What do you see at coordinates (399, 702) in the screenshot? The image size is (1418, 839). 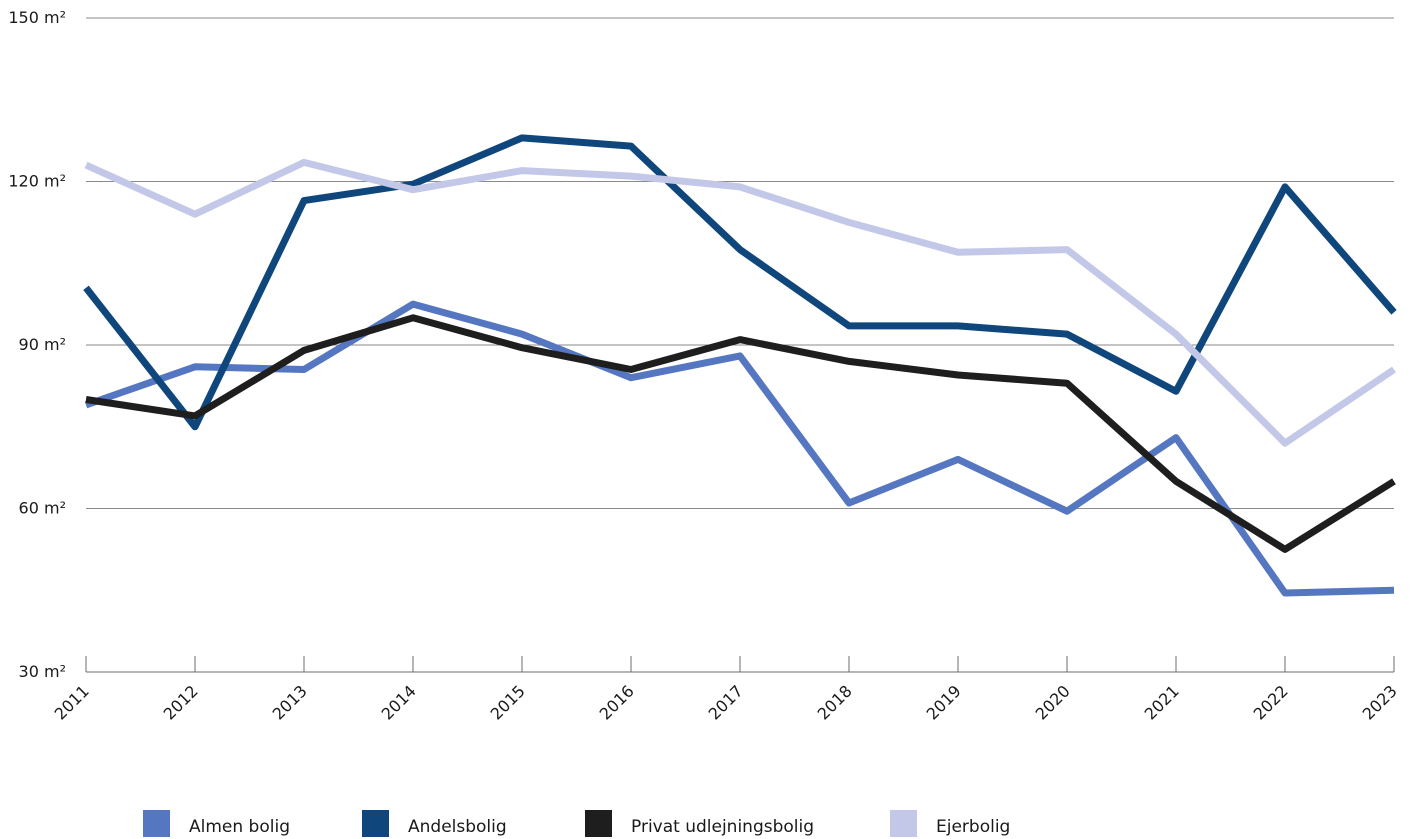 I see `x-tick-label: 2014` at bounding box center [399, 702].